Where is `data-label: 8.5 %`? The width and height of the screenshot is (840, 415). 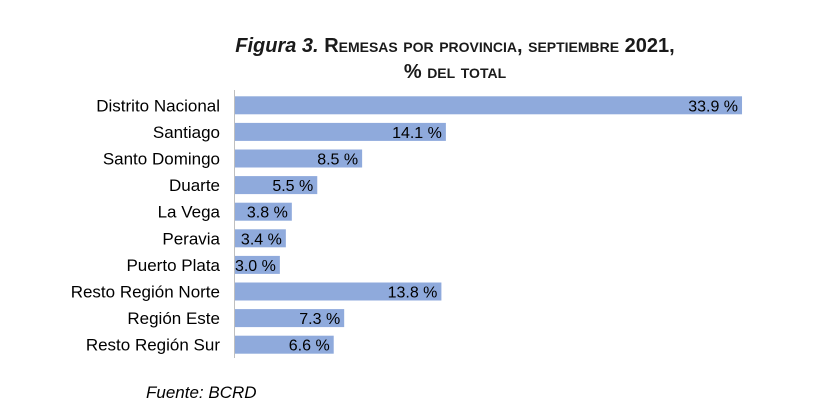 data-label: 8.5 % is located at coordinates (337, 160).